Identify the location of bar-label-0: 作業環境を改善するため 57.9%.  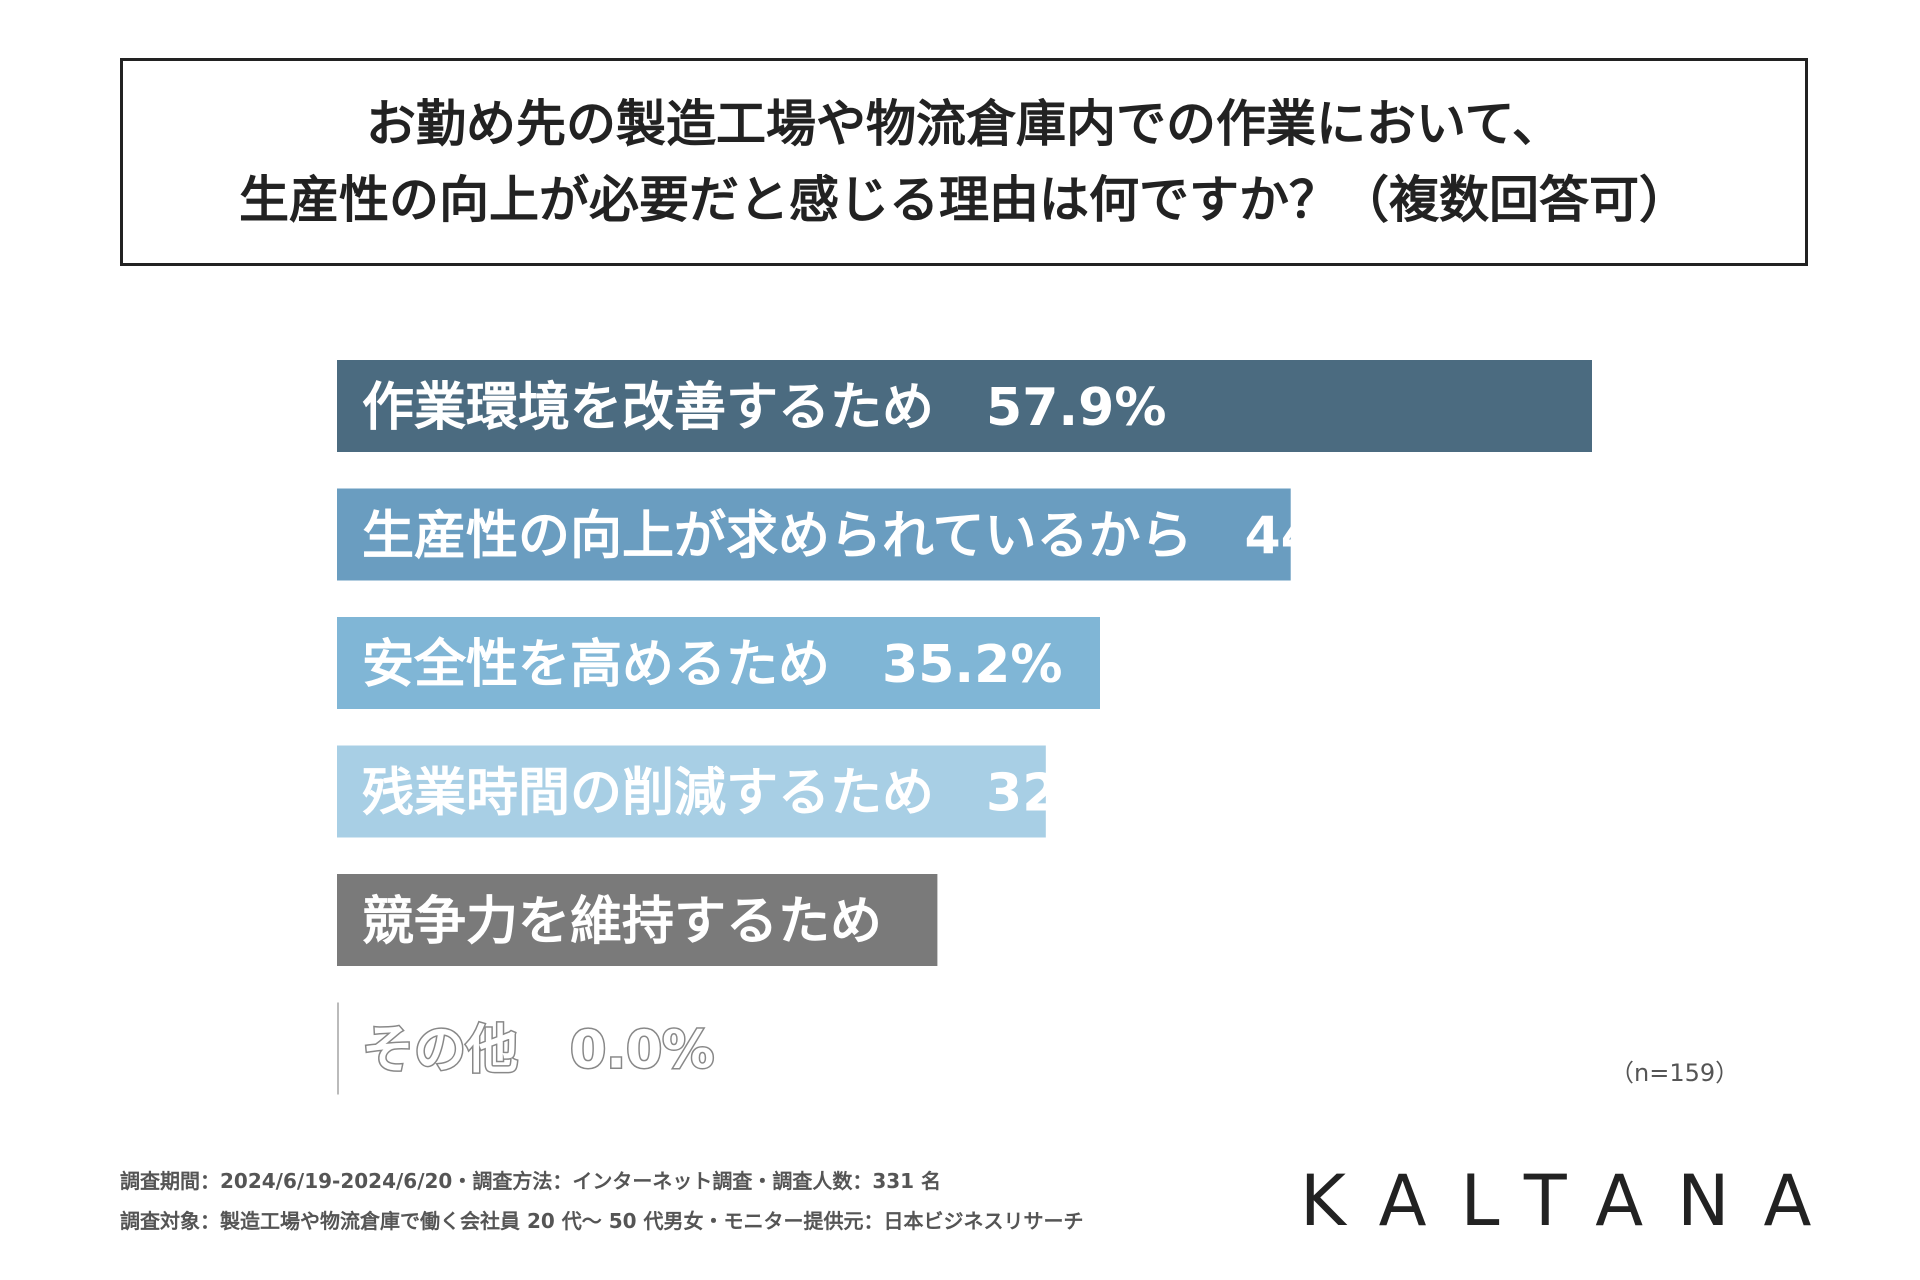
(764, 408).